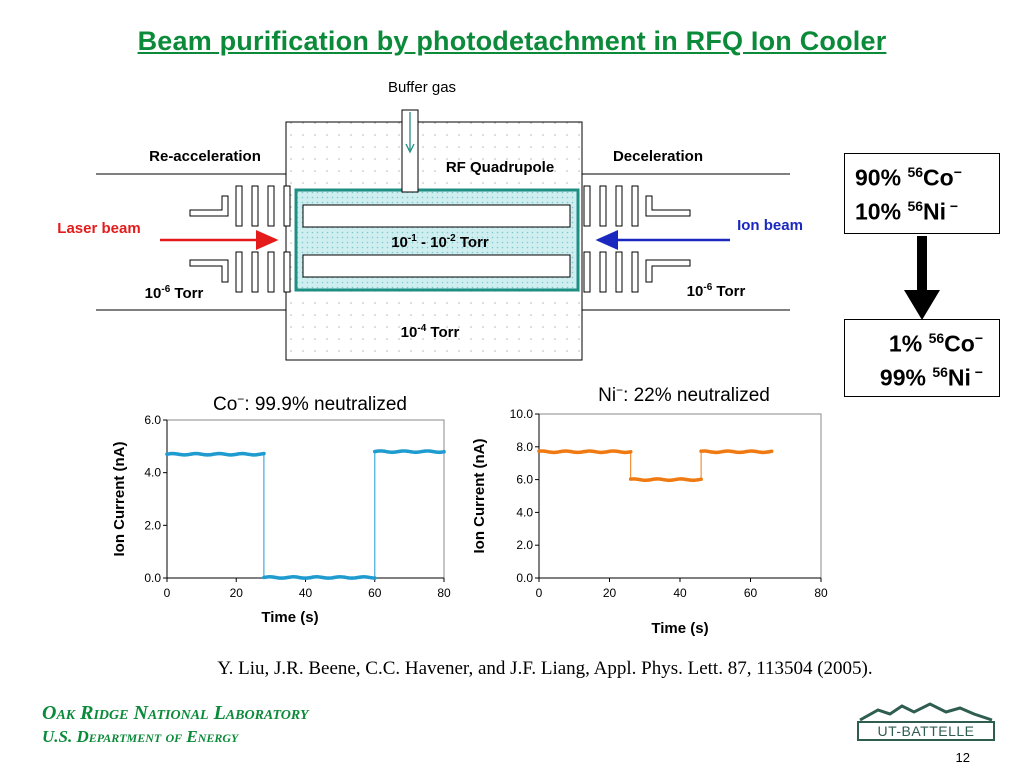  Describe the element at coordinates (140, 736) in the screenshot. I see `department-line: U.S. Department of Energy` at that location.